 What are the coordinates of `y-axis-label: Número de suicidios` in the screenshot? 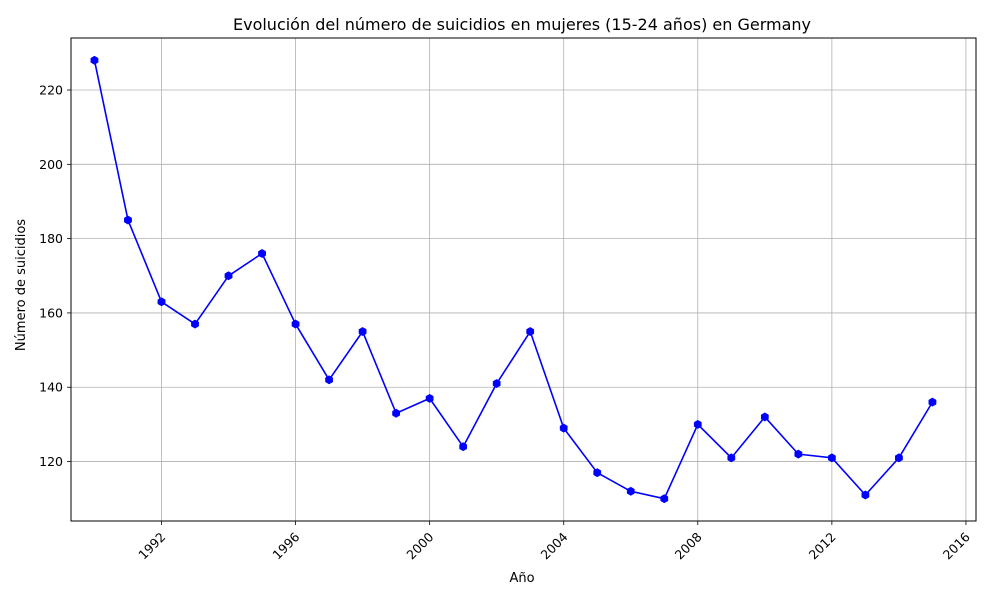 It's located at (21, 285).